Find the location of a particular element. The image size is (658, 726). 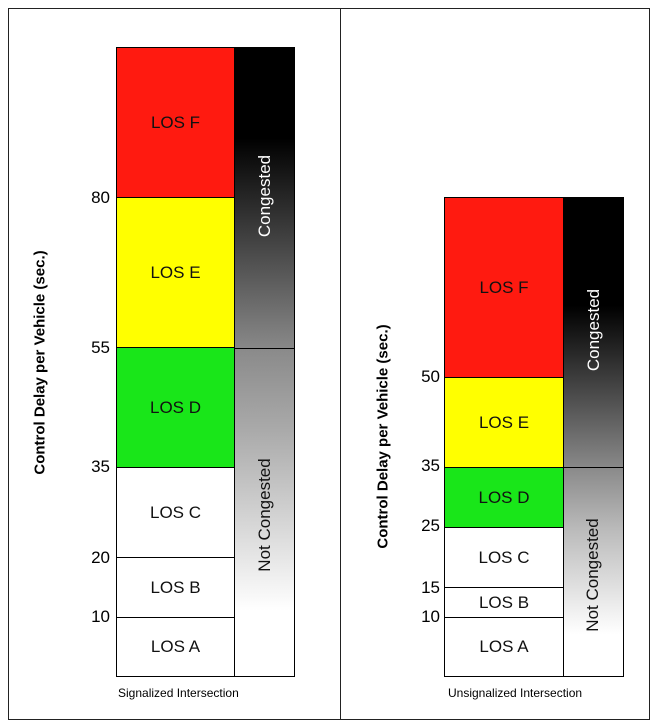

unsignalized-los-d: LOS D is located at coordinates (504, 497).